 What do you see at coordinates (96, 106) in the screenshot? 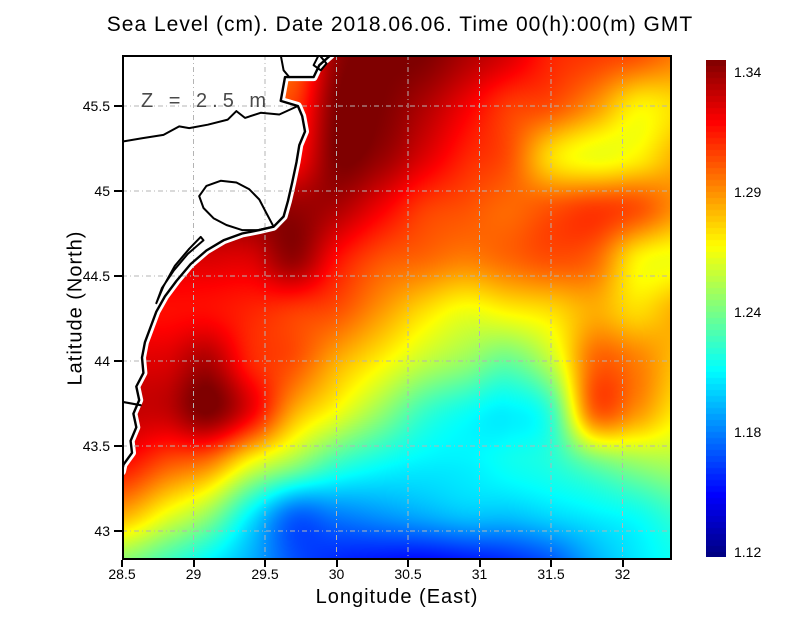
I see `y-tick-label: 45.5` at bounding box center [96, 106].